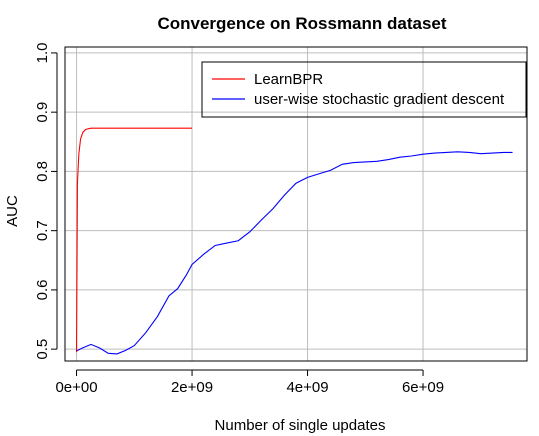 Image resolution: width=539 pixels, height=436 pixels. Describe the element at coordinates (42, 230) in the screenshot. I see `y-tick-label-2: 0.7` at that location.